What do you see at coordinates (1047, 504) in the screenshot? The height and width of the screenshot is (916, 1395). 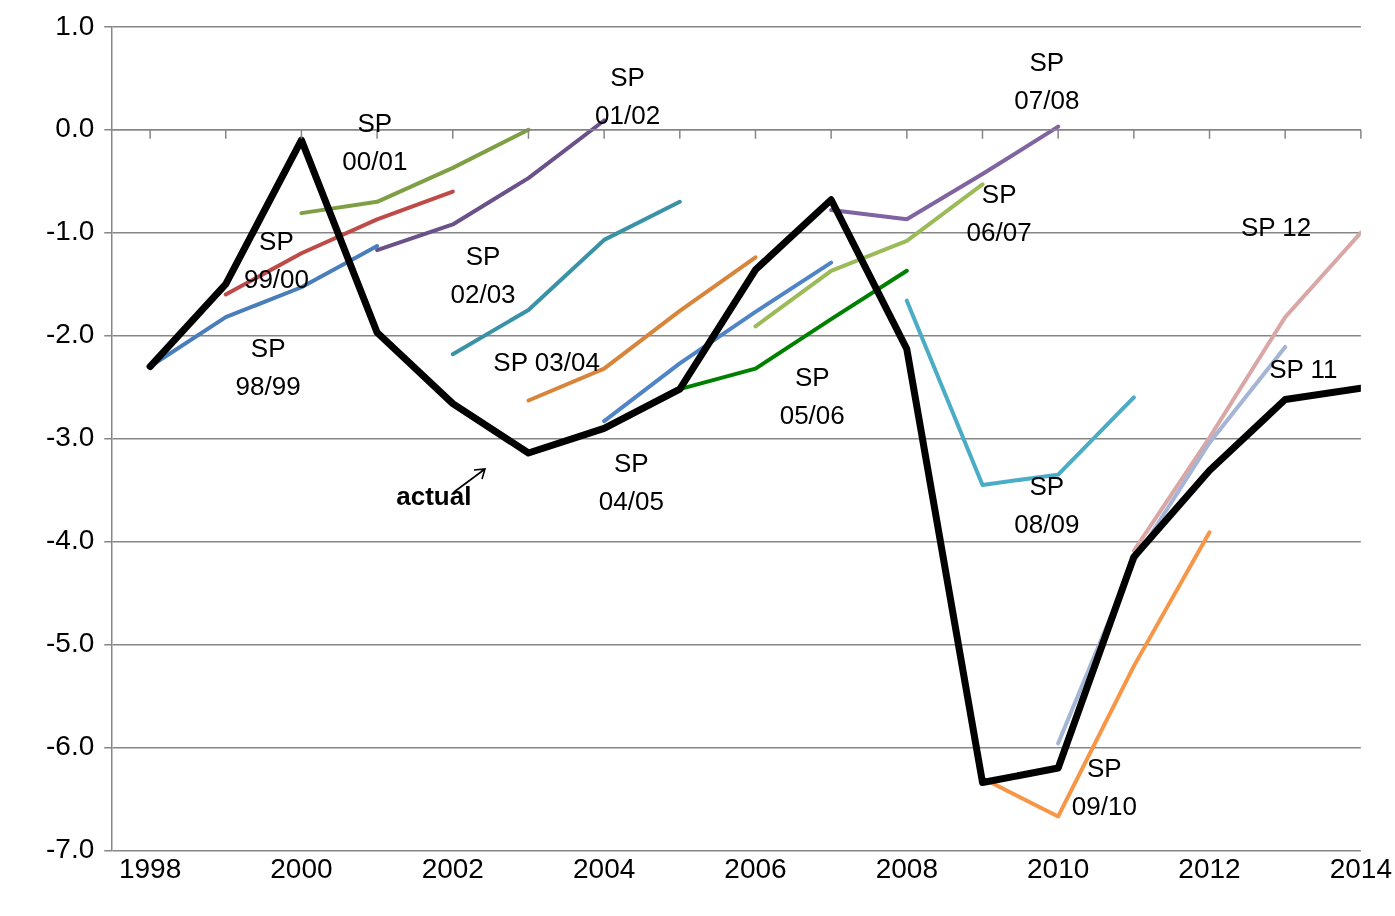 I see `series-label: SP 08/09` at bounding box center [1047, 504].